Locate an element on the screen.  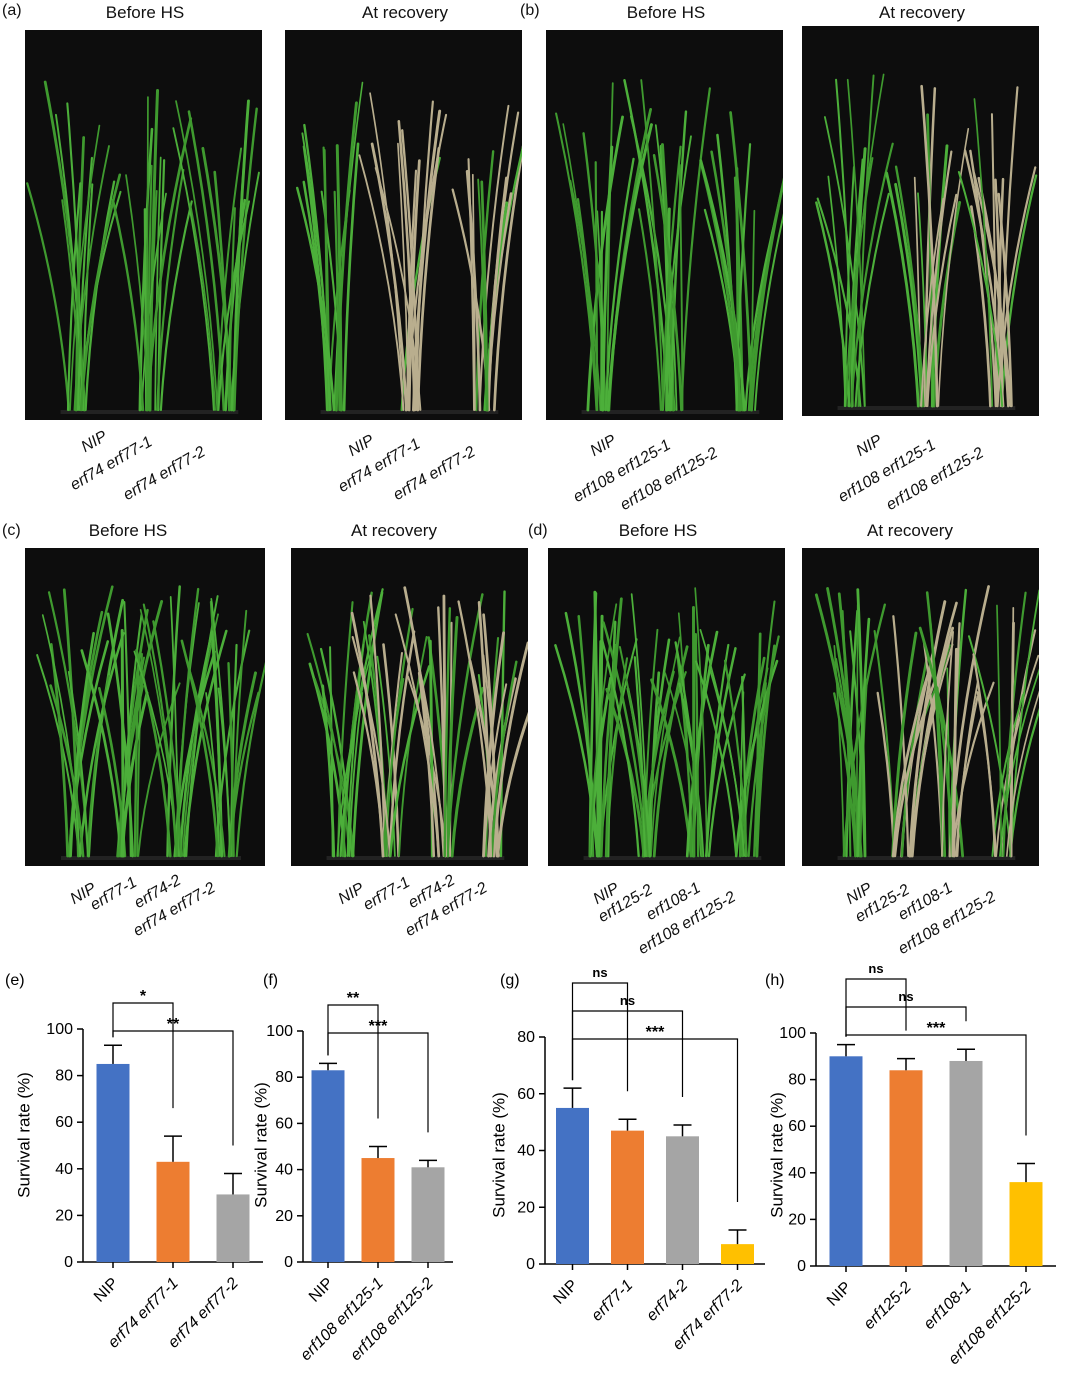
photo-d-after is located at coordinates (920, 707).